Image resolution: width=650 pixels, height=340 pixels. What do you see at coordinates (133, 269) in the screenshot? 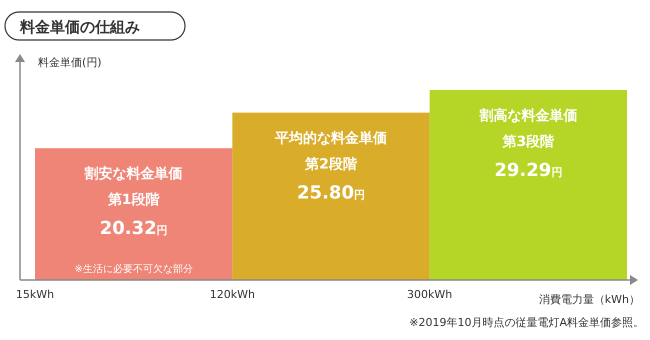
I see `annotation: ※生活に必要不可欠な部分` at bounding box center [133, 269].